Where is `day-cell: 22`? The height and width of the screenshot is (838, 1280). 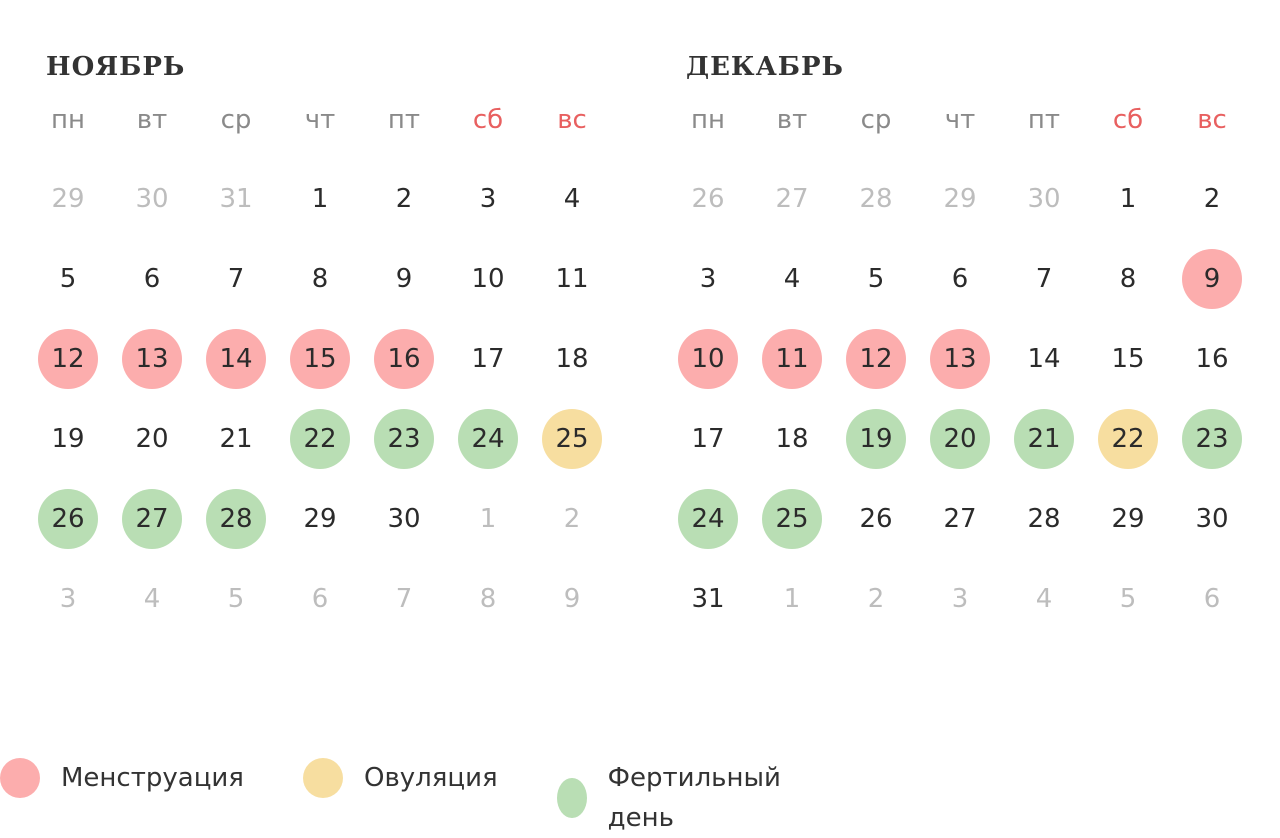
day-cell: 22 is located at coordinates (320, 439).